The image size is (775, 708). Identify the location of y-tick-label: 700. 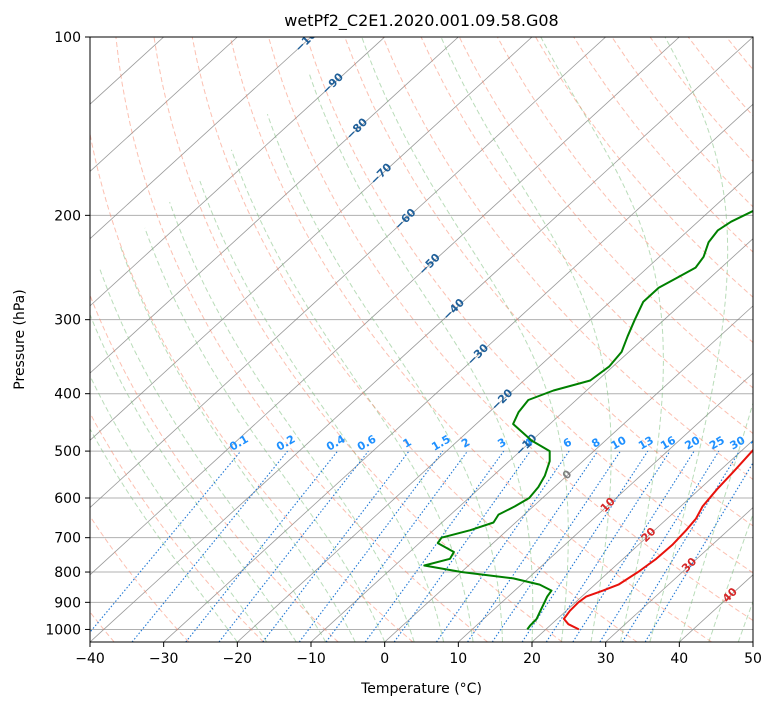
(67, 539).